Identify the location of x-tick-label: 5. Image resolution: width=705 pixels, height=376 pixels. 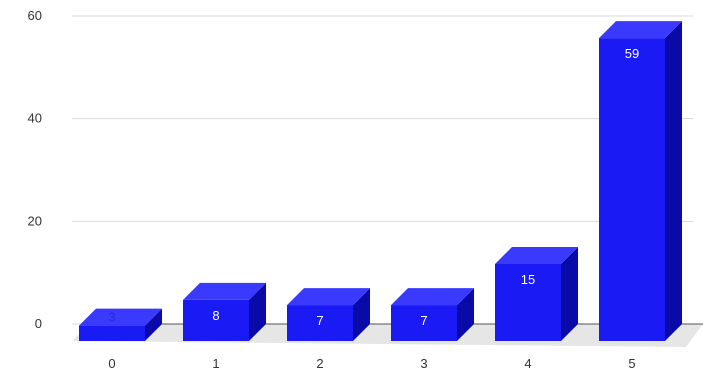
(631, 363).